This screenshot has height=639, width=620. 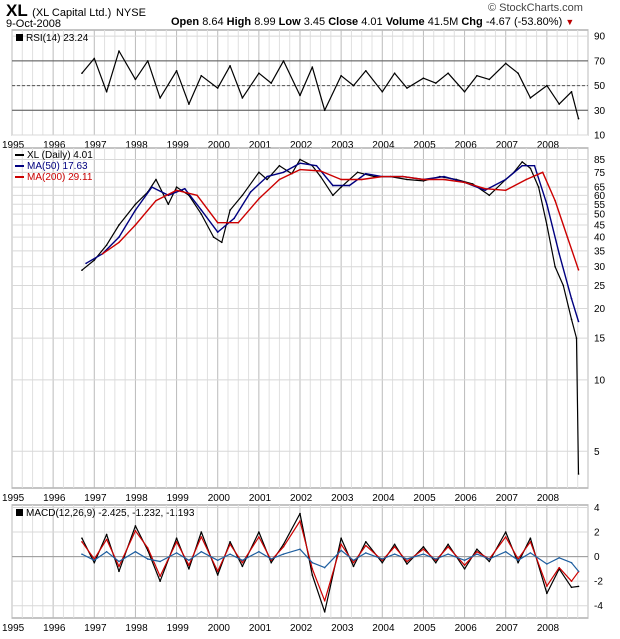 I want to click on price-legend-label: MA(200) 29.11, so click(x=60, y=177).